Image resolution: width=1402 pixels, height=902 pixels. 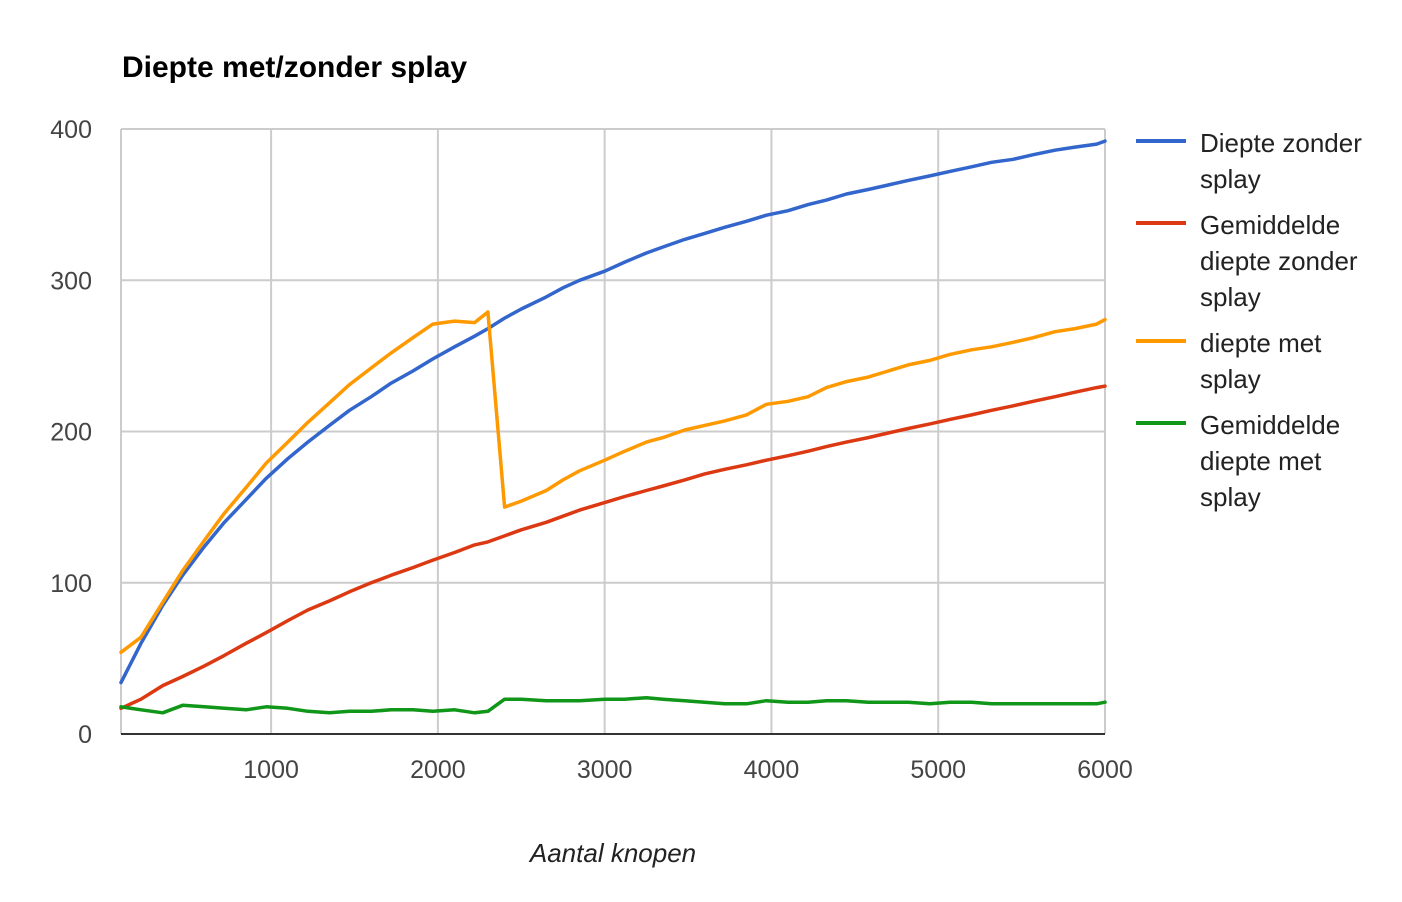 I want to click on x-tick-label: 1000, so click(x=271, y=770).